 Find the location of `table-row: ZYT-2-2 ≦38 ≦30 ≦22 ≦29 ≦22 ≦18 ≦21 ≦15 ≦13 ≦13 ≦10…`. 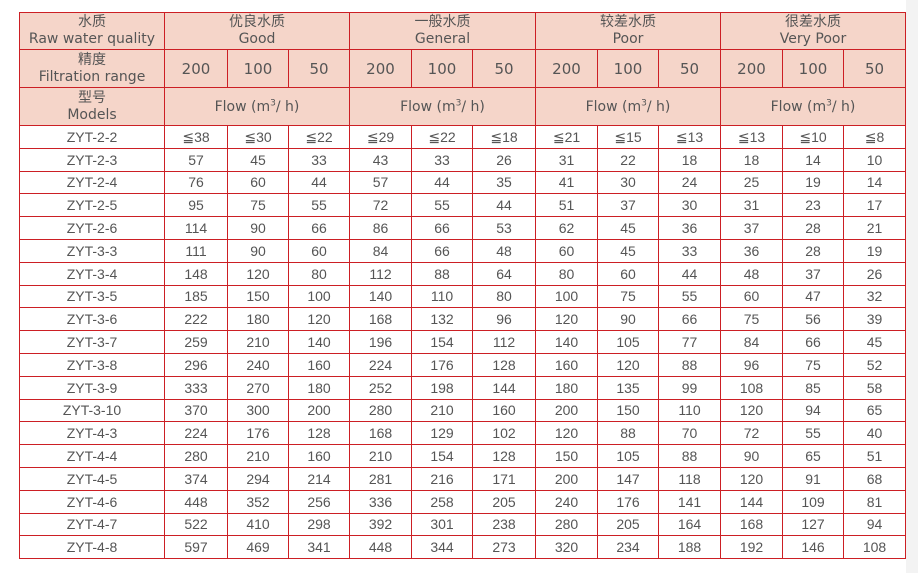

table-row: ZYT-2-2 ≦38 ≦30 ≦22 ≦29 ≦22 ≦18 ≦21 ≦15 ≦13 ≦13 ≦10… is located at coordinates (463, 137).